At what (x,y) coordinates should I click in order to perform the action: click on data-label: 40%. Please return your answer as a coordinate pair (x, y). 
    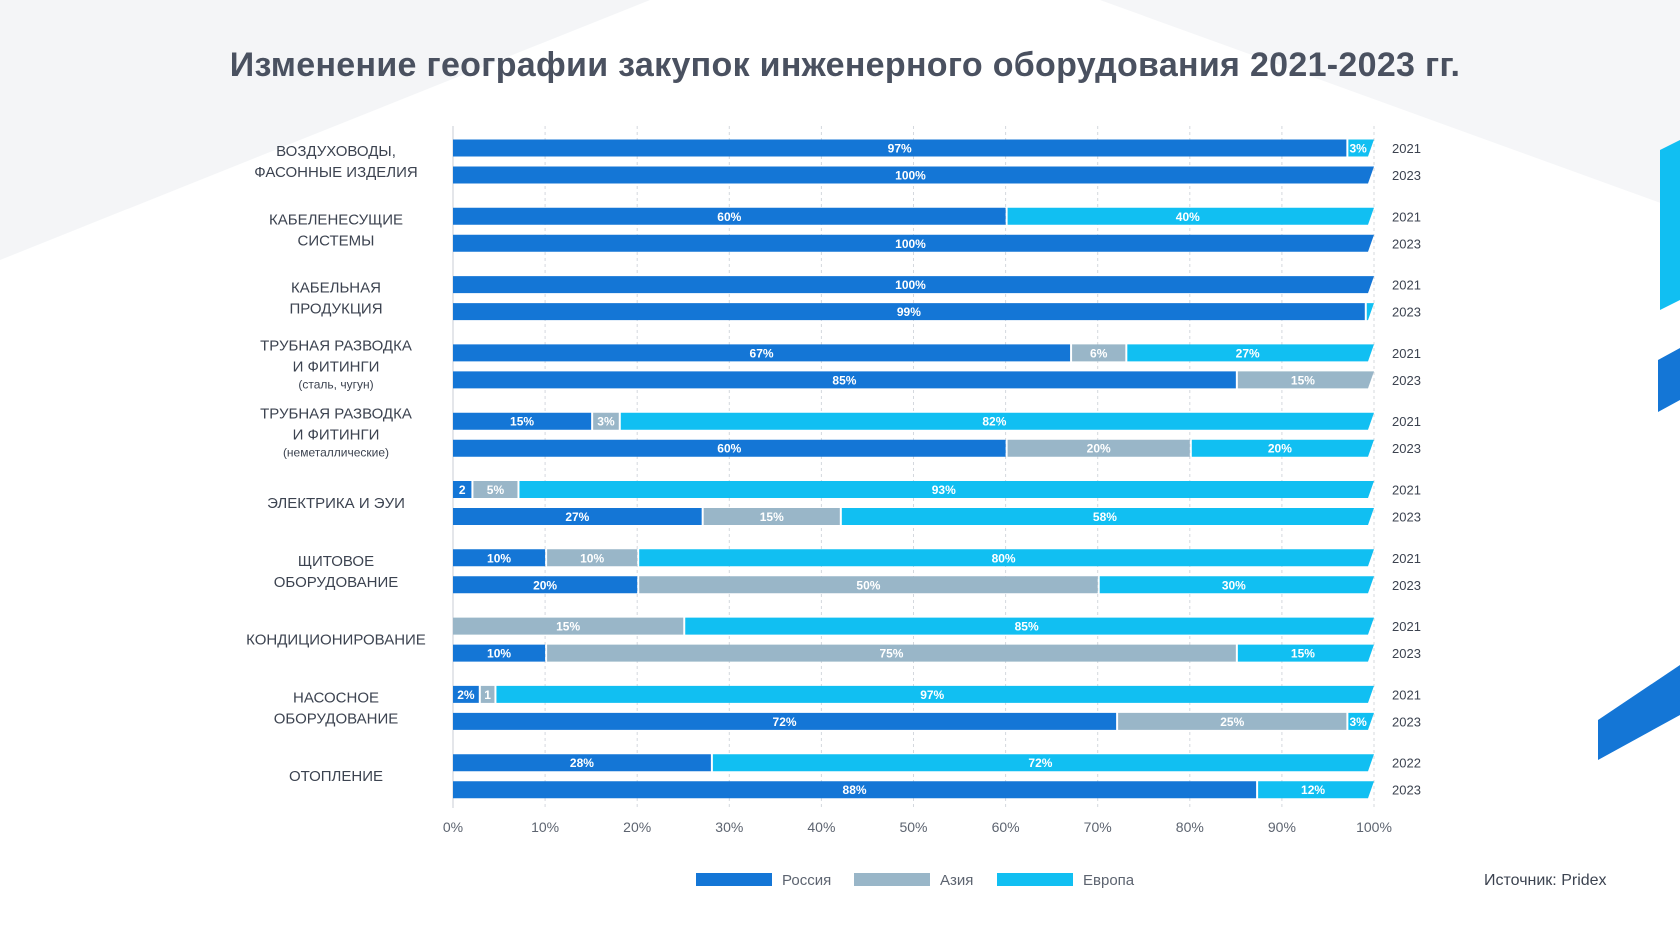
    Looking at the image, I should click on (1188, 217).